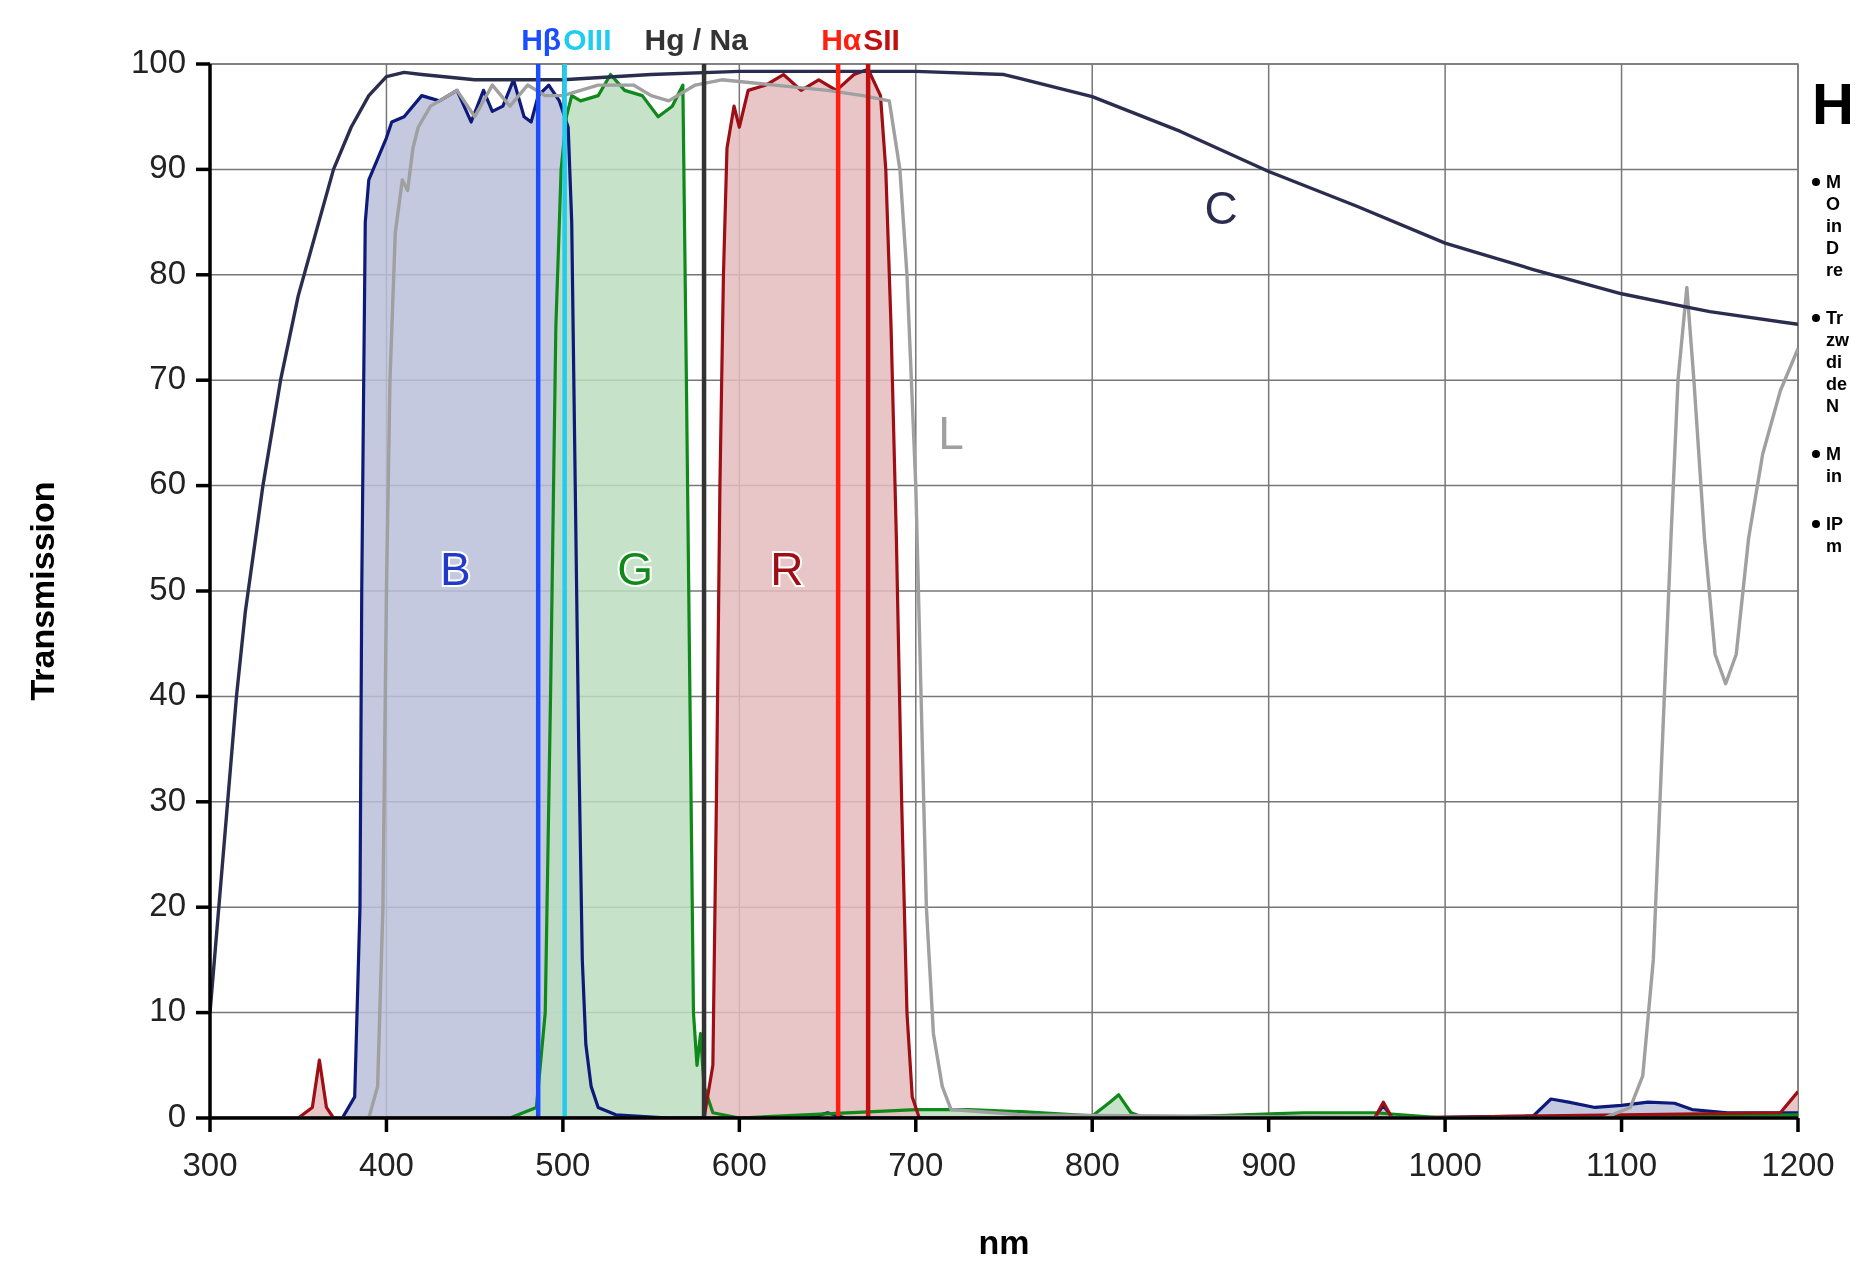 This screenshot has width=1868, height=1276. Describe the element at coordinates (696, 39) in the screenshot. I see `ref-line-label: Hg / Na` at that location.